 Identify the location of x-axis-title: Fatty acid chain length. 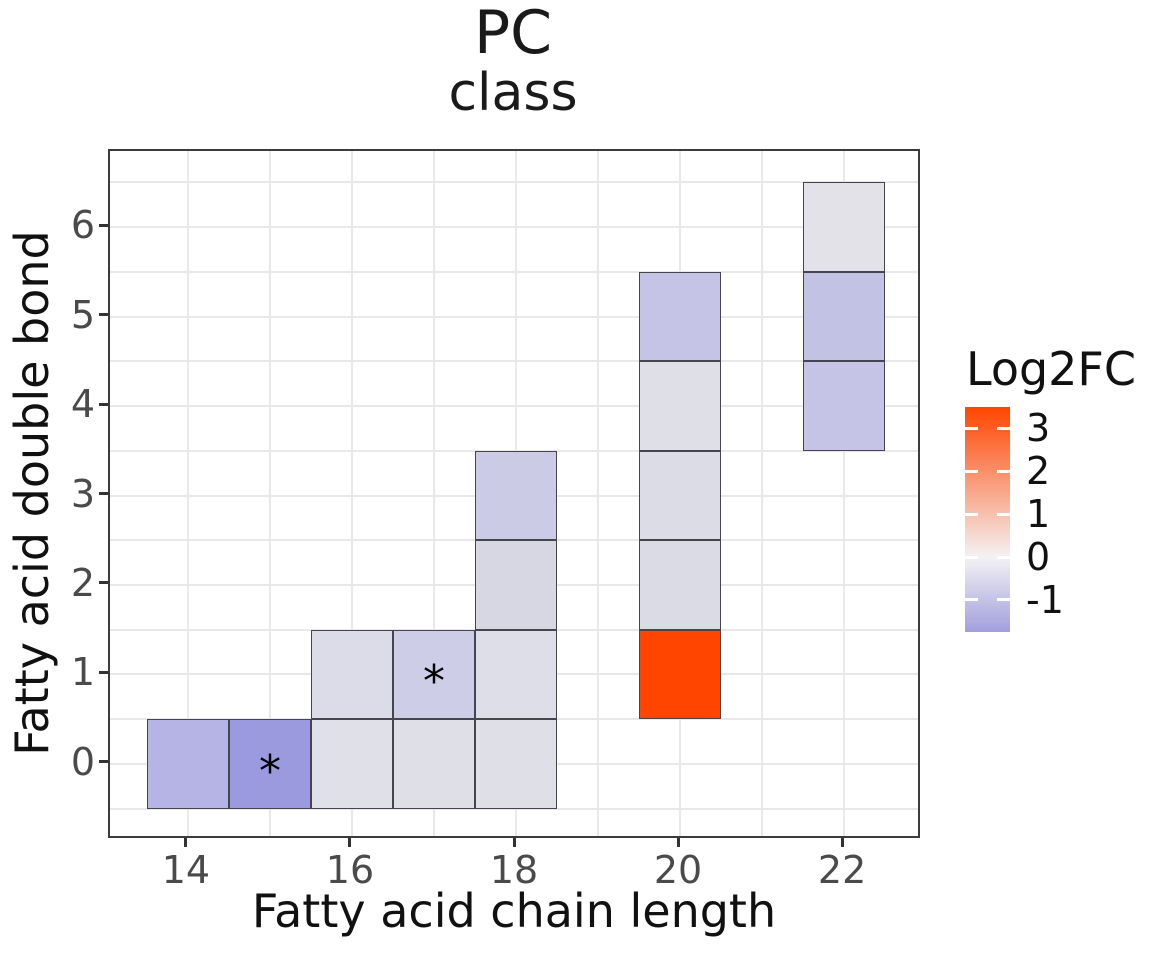
(514, 911).